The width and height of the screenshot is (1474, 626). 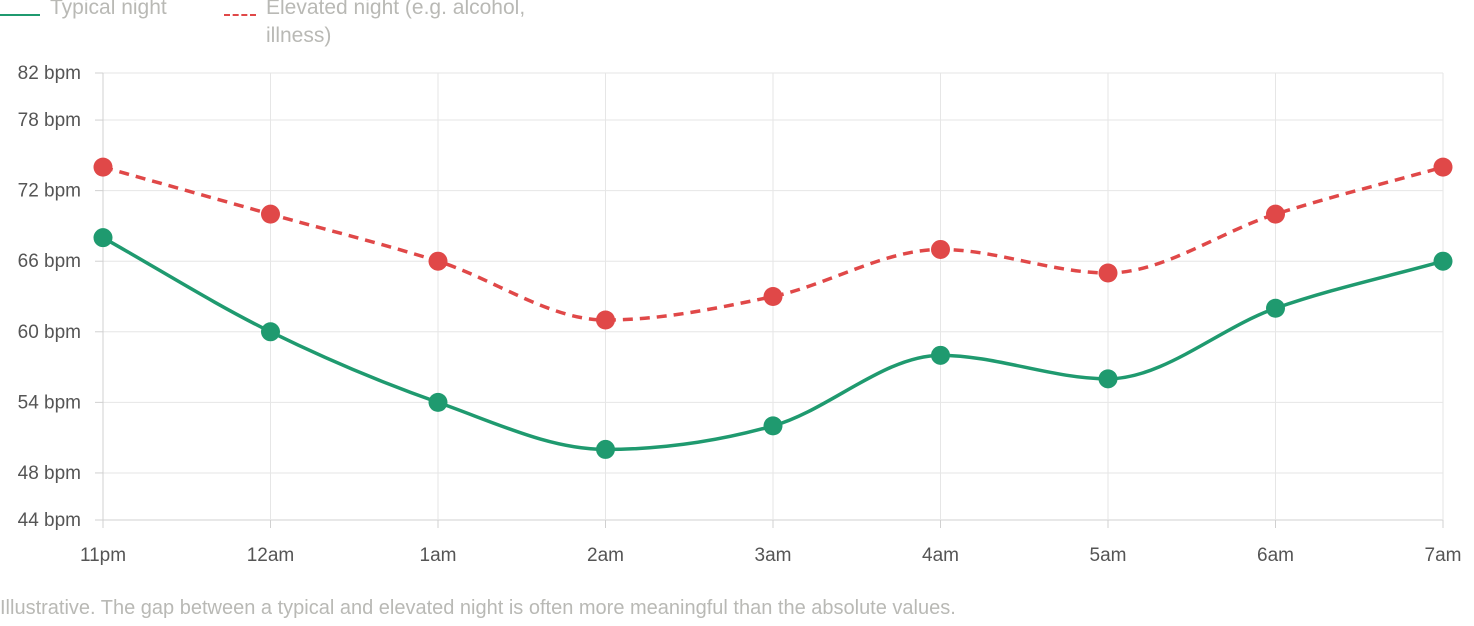 What do you see at coordinates (49, 261) in the screenshot?
I see `y-tick-label-66: 66 bpm` at bounding box center [49, 261].